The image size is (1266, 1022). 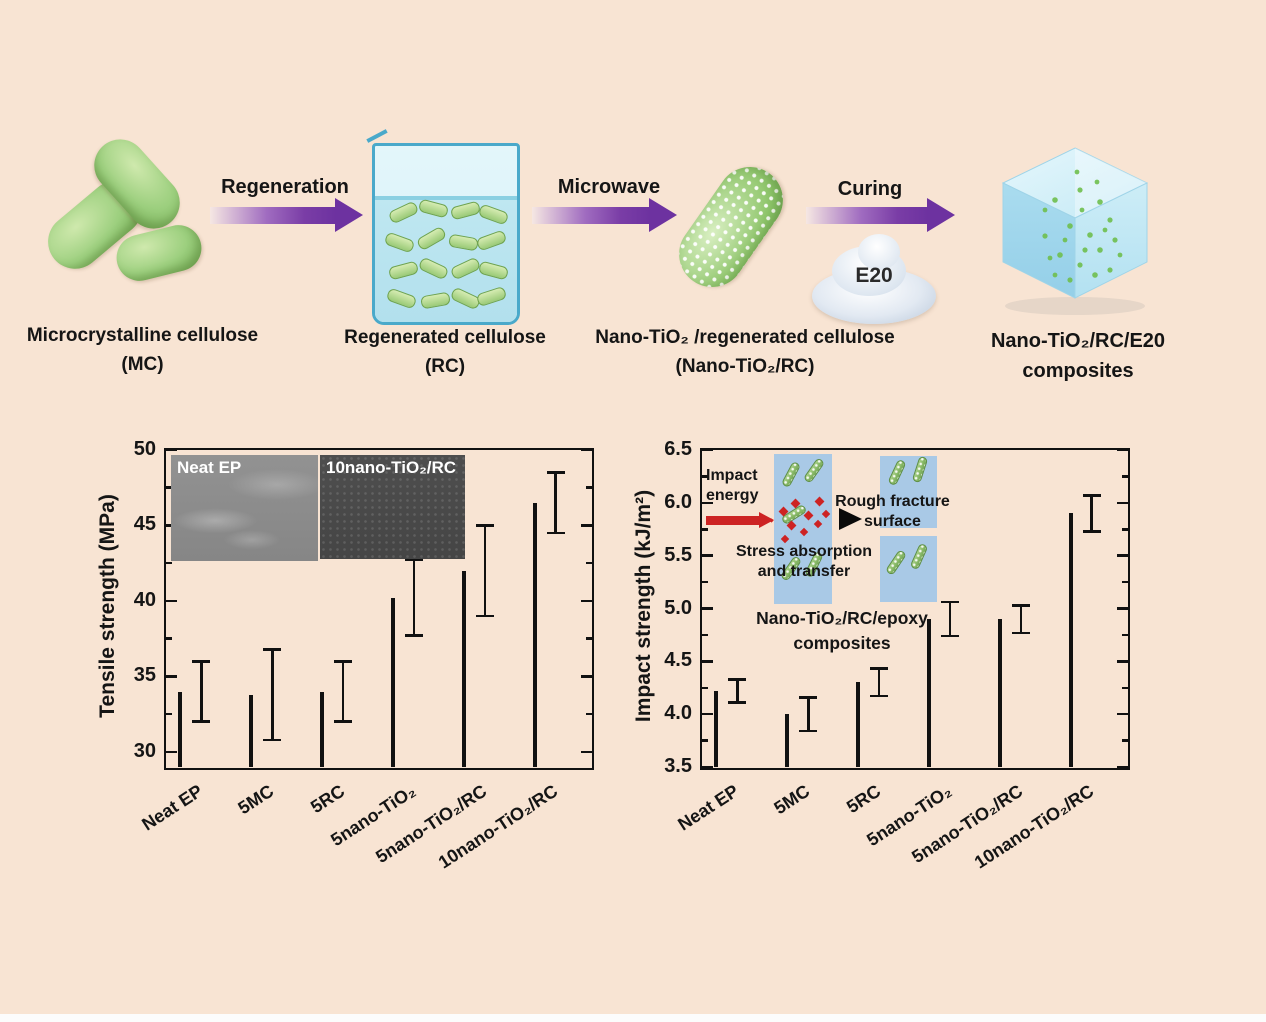 I want to click on bar-10nano-TiO₂/RC, so click(x=534, y=634).